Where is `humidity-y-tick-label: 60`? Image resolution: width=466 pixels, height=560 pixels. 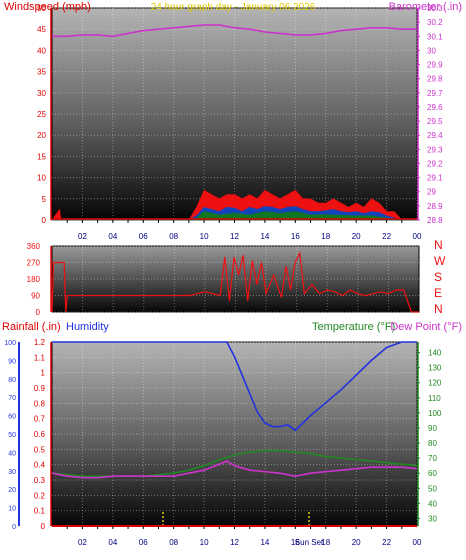
humidity-y-tick-label: 60 is located at coordinates (12, 417).